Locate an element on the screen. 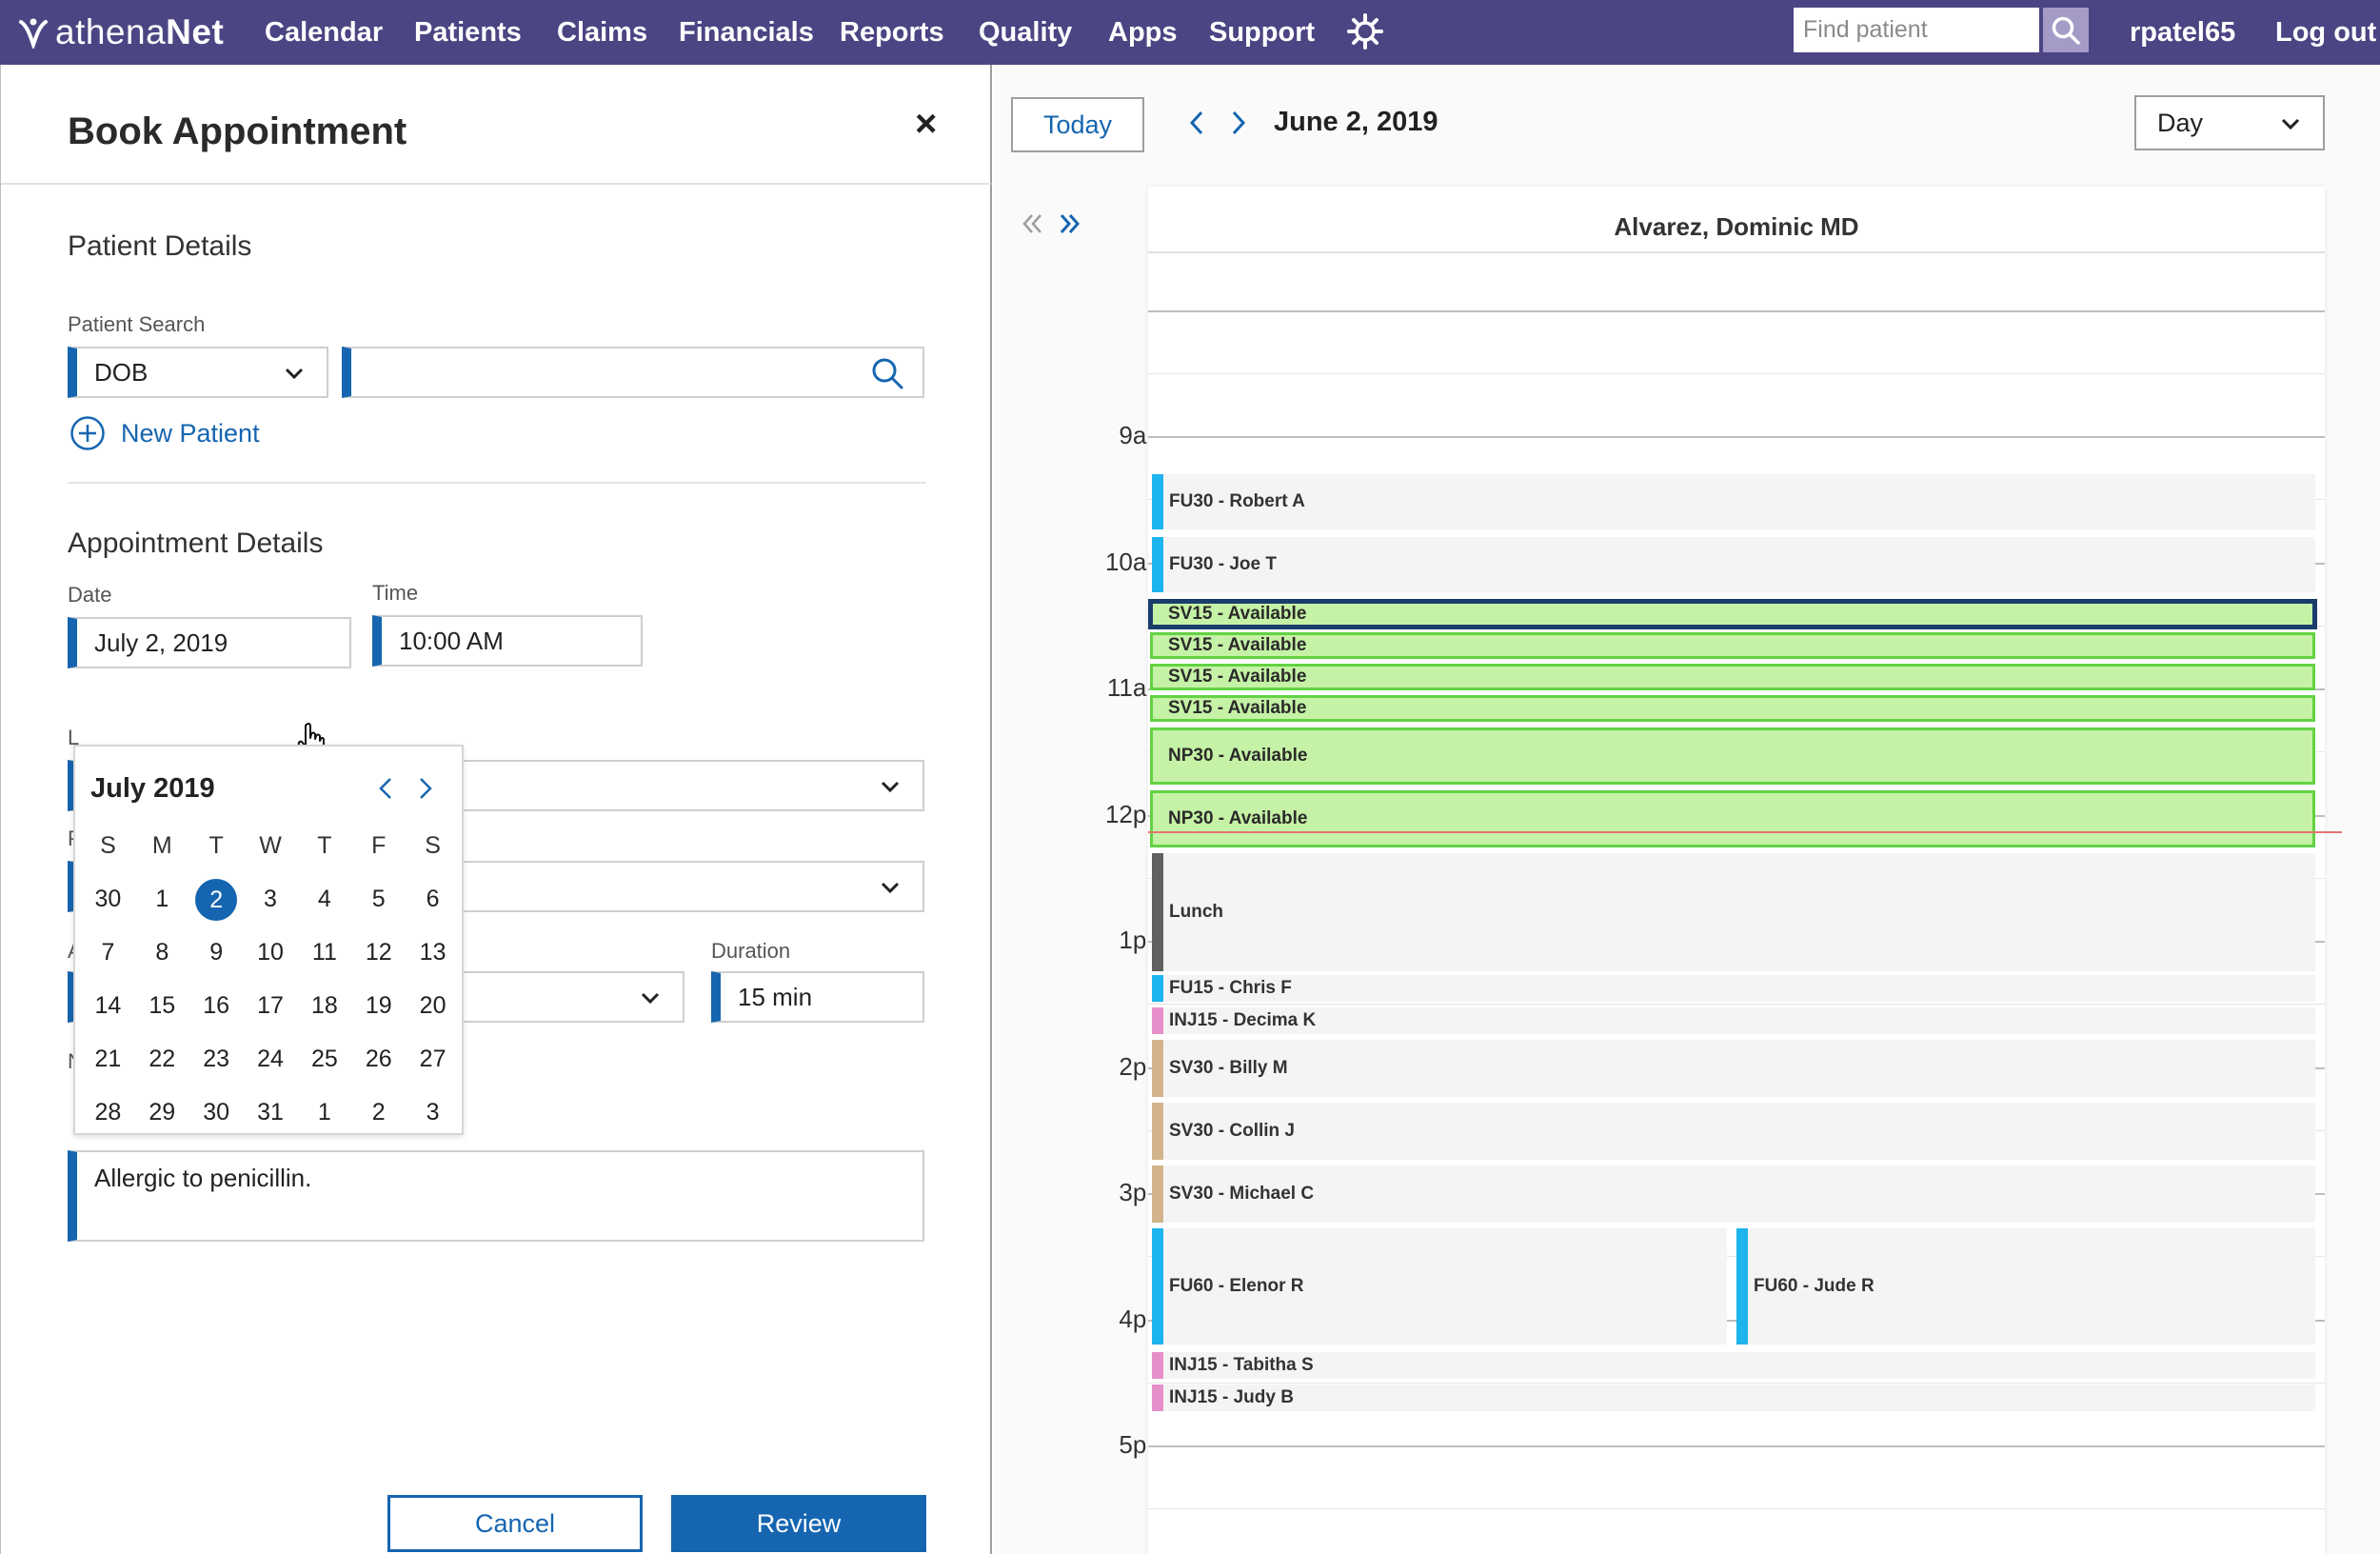  selected-day-cell: 2 is located at coordinates (216, 900).